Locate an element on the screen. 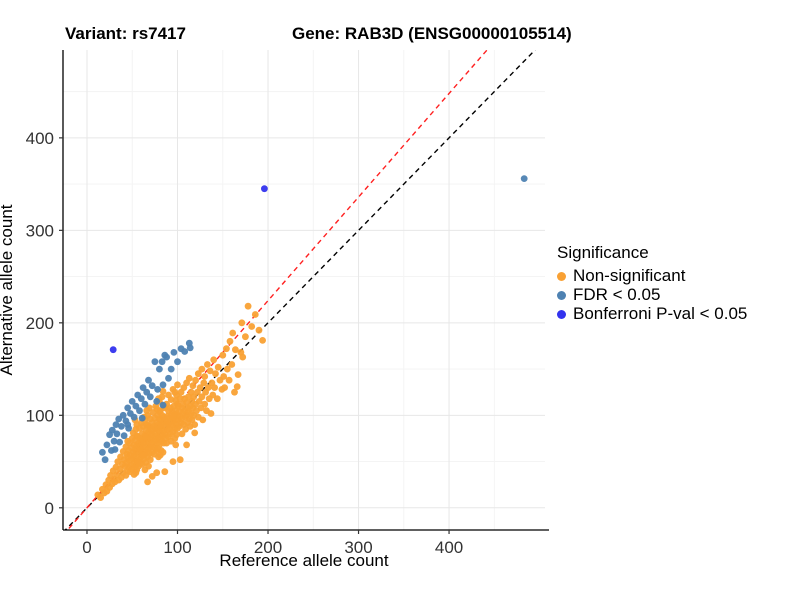 This screenshot has width=800, height=600. series-non-significant is located at coordinates (180, 401).